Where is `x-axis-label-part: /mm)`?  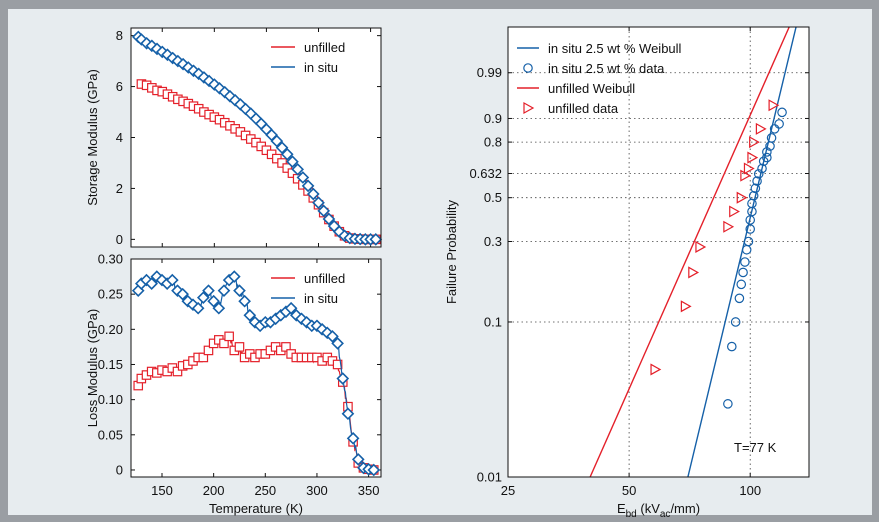 x-axis-label-part: /mm) is located at coordinates (685, 508).